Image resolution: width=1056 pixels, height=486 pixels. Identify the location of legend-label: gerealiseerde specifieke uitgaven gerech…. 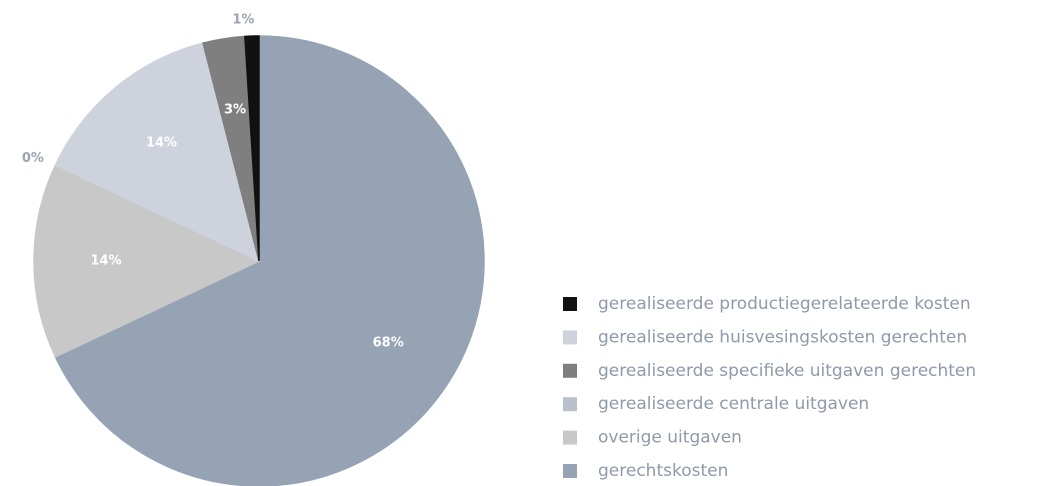
(787, 371).